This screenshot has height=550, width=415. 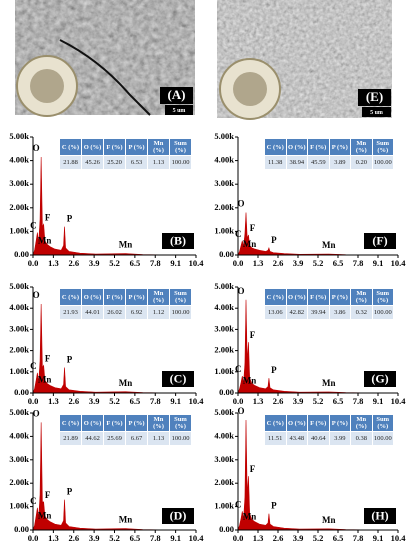 What do you see at coordinates (361, 312) in the screenshot?
I see `data-cell: 0.32` at bounding box center [361, 312].